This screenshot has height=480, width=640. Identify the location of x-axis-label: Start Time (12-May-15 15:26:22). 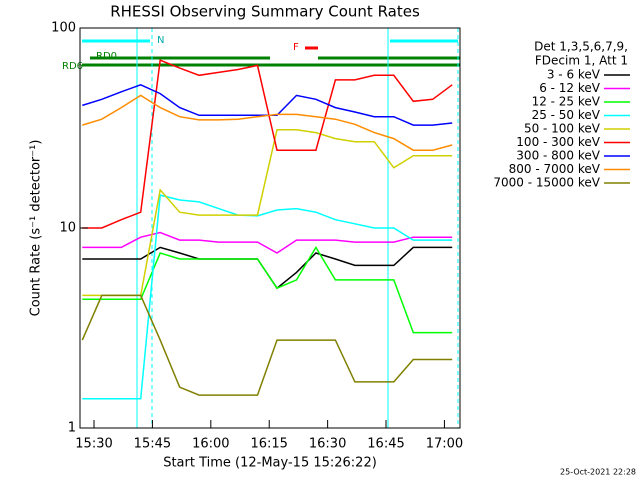
(270, 463).